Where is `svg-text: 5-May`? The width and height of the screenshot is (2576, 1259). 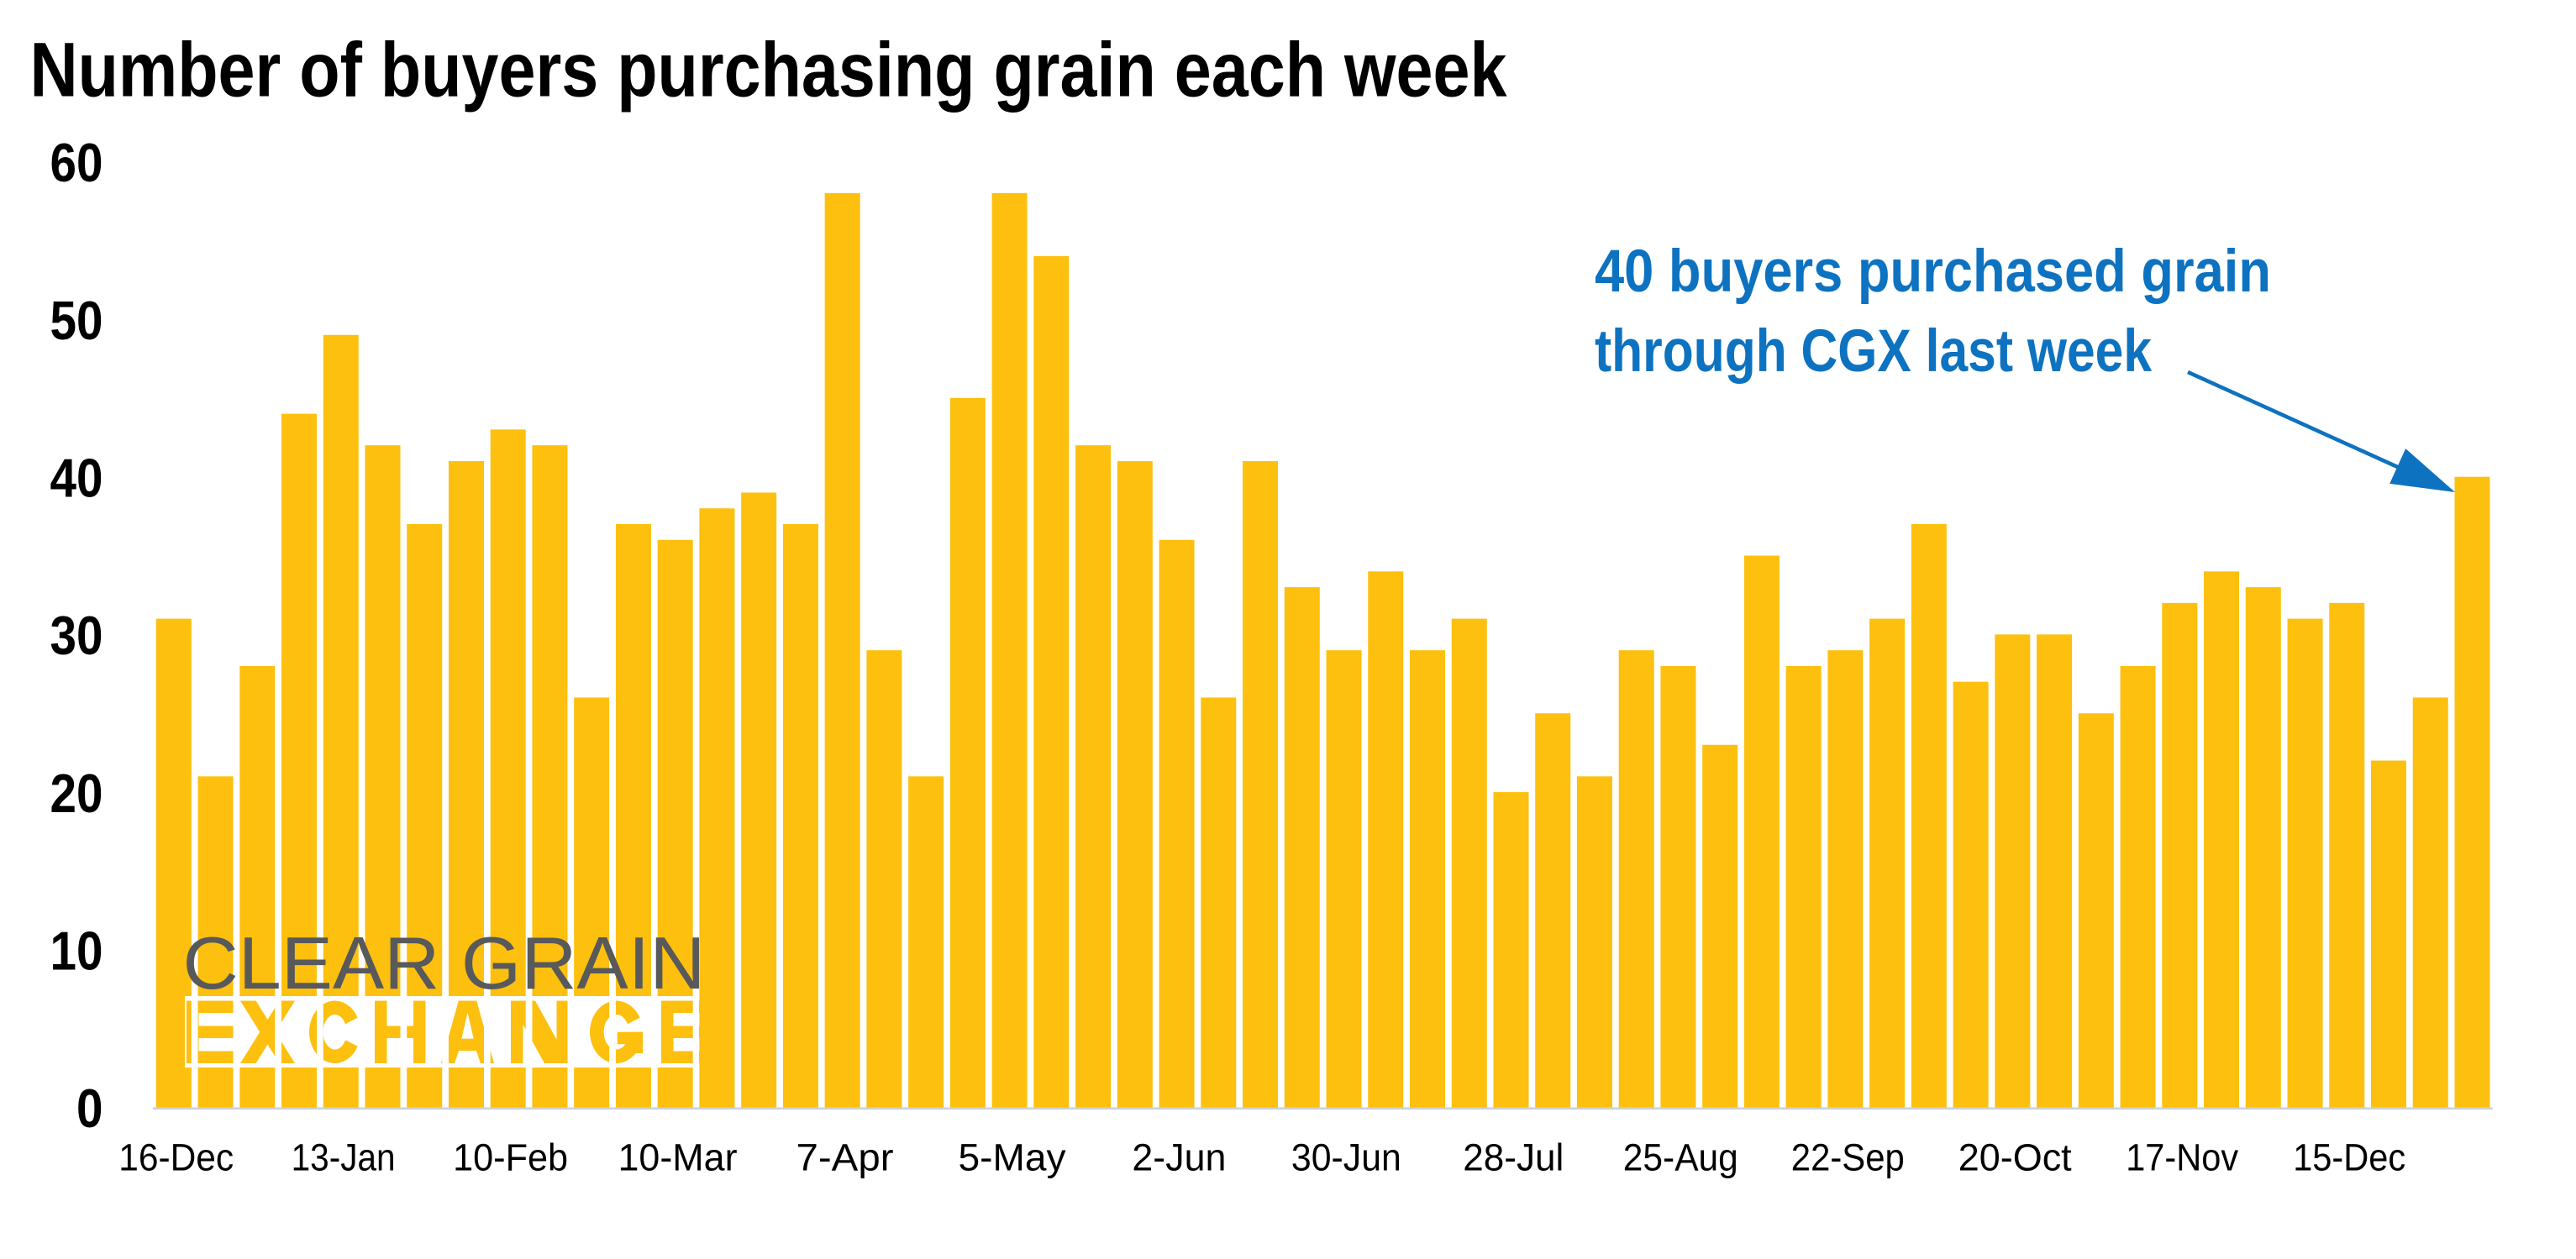
svg-text: 5-May is located at coordinates (1012, 1157).